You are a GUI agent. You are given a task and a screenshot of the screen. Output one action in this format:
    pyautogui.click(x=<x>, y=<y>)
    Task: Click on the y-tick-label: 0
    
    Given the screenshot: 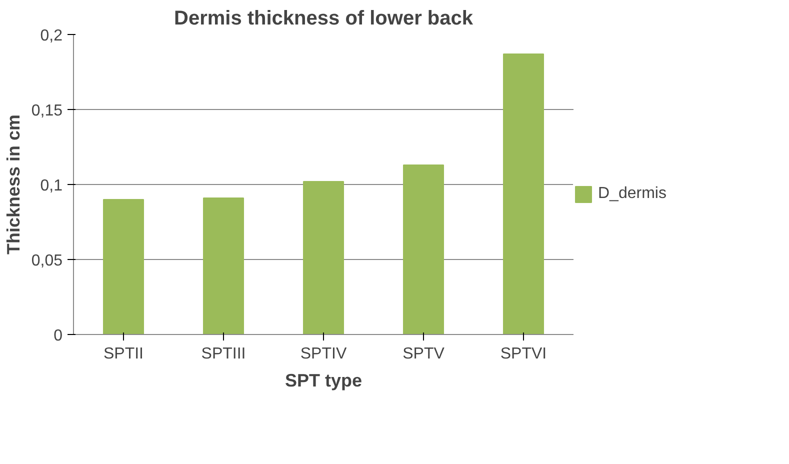 What is the action you would take?
    pyautogui.click(x=58, y=336)
    